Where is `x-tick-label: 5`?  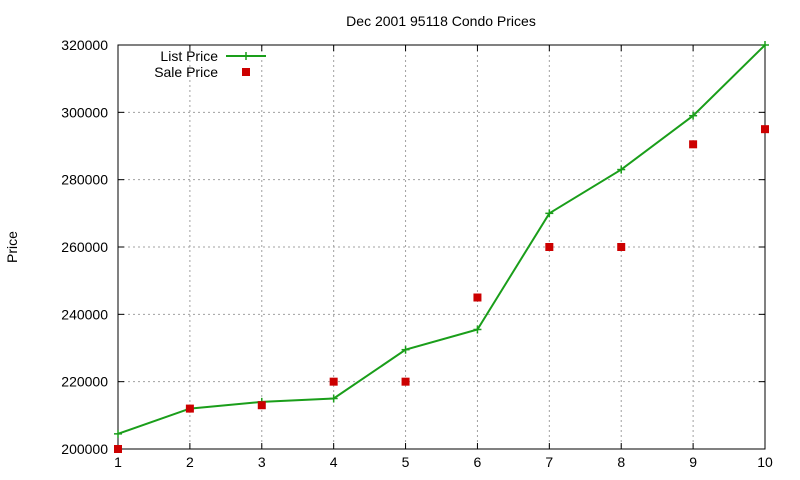
x-tick-label: 5 is located at coordinates (406, 462).